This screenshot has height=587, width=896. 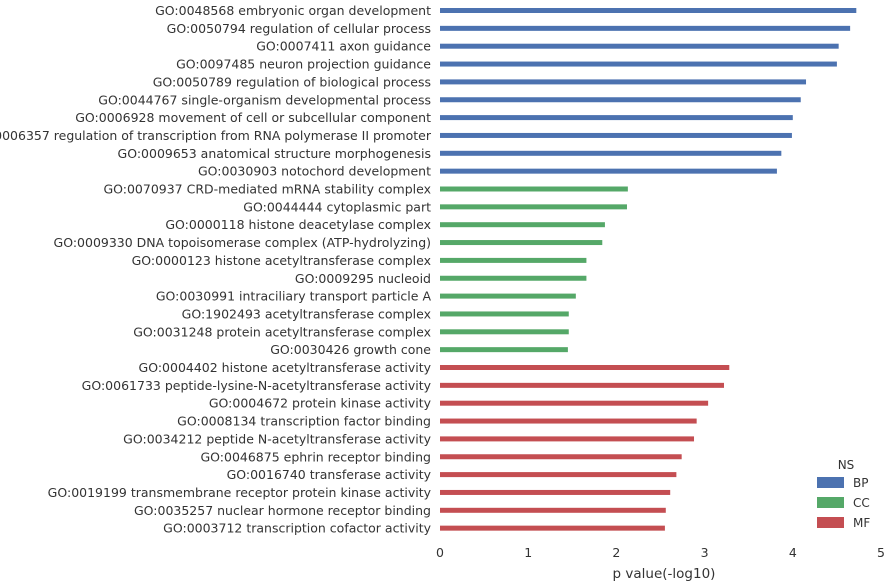 What do you see at coordinates (343, 46) in the screenshot?
I see `category-label: GO:0007411 axon guidance` at bounding box center [343, 46].